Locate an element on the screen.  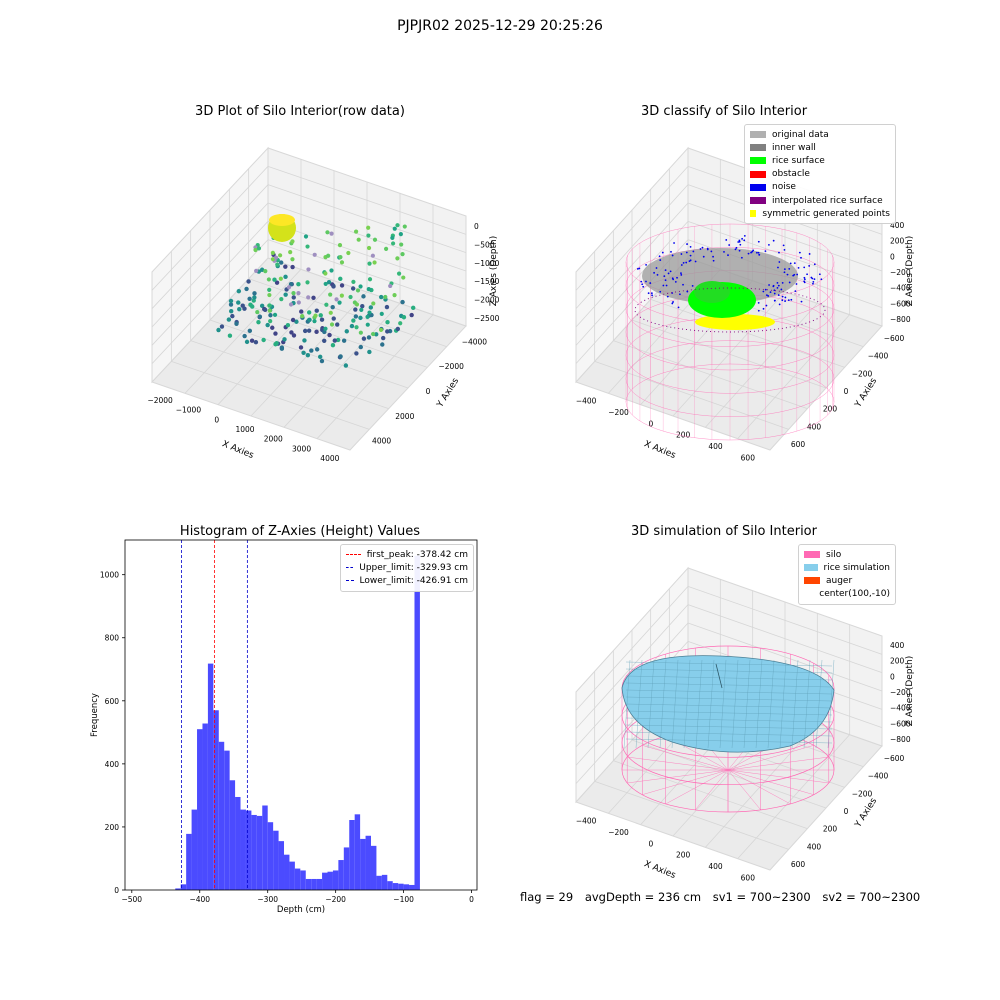
panel4-xtick-label: 400 is located at coordinates (715, 866).